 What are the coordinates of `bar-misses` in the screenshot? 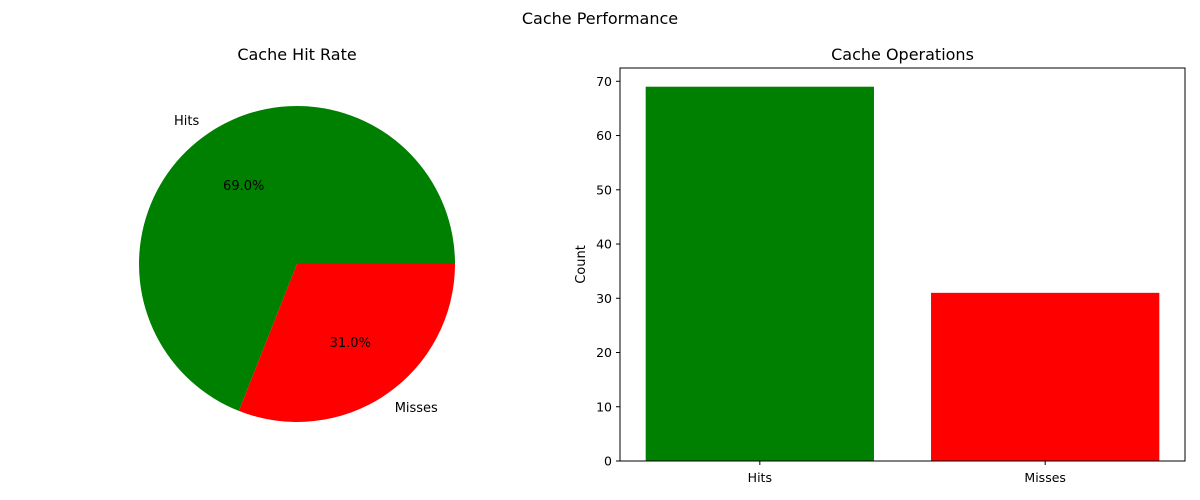 It's located at (1045, 376).